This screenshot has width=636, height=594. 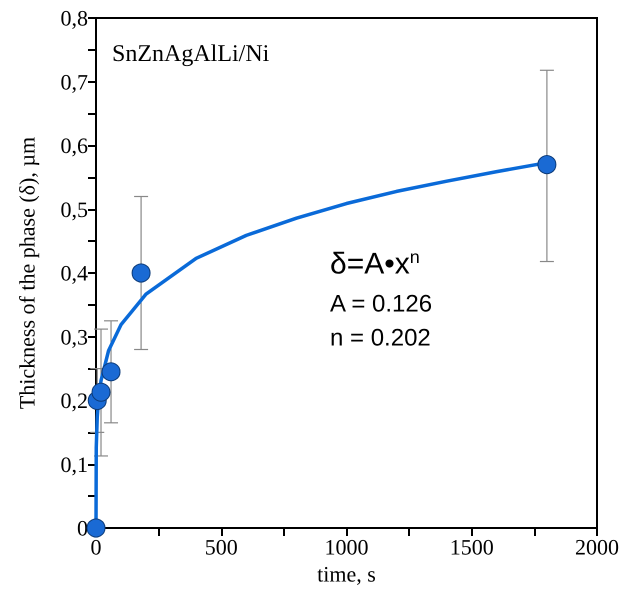 I want to click on y-tick-label: 0,6, so click(x=74, y=145).